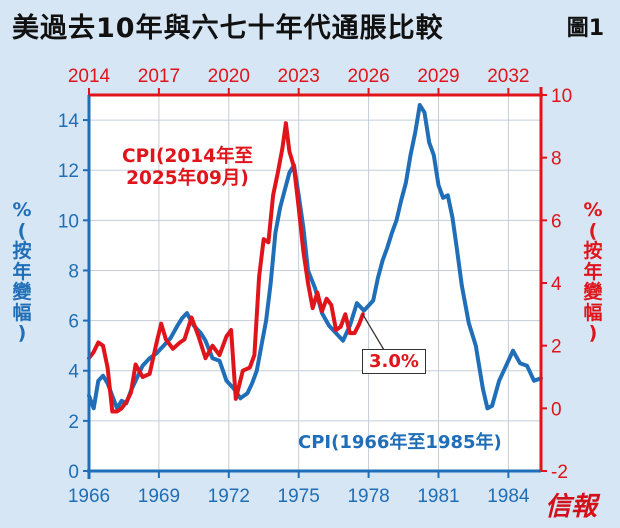 Image resolution: width=620 pixels, height=528 pixels. I want to click on top-tick-label: 2020, so click(229, 76).